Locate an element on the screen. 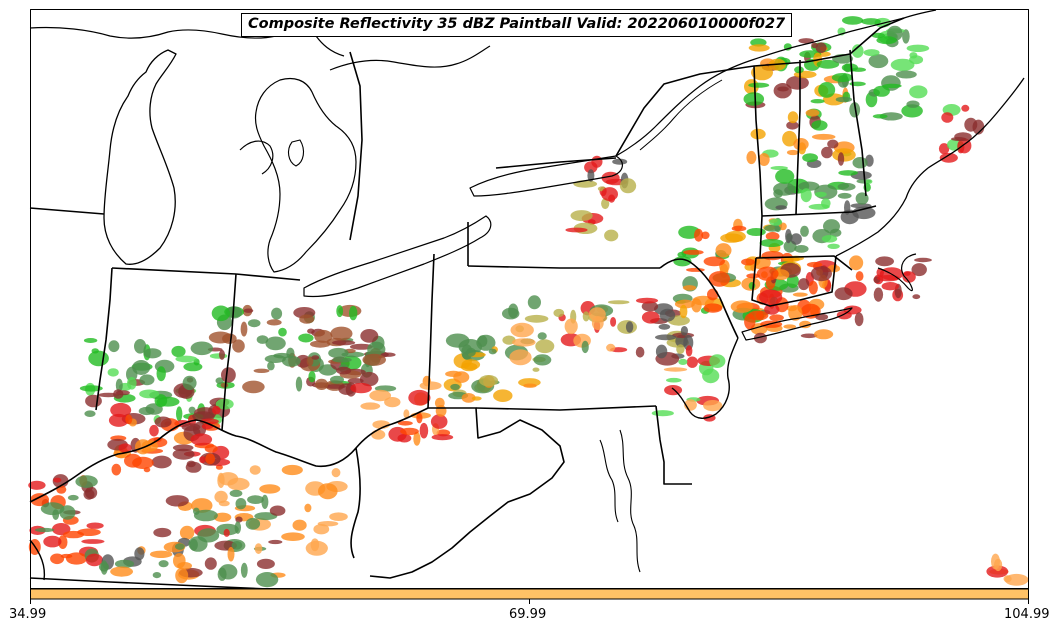 This screenshot has width=1062, height=633. connecticut-outline is located at coordinates (794, 281).